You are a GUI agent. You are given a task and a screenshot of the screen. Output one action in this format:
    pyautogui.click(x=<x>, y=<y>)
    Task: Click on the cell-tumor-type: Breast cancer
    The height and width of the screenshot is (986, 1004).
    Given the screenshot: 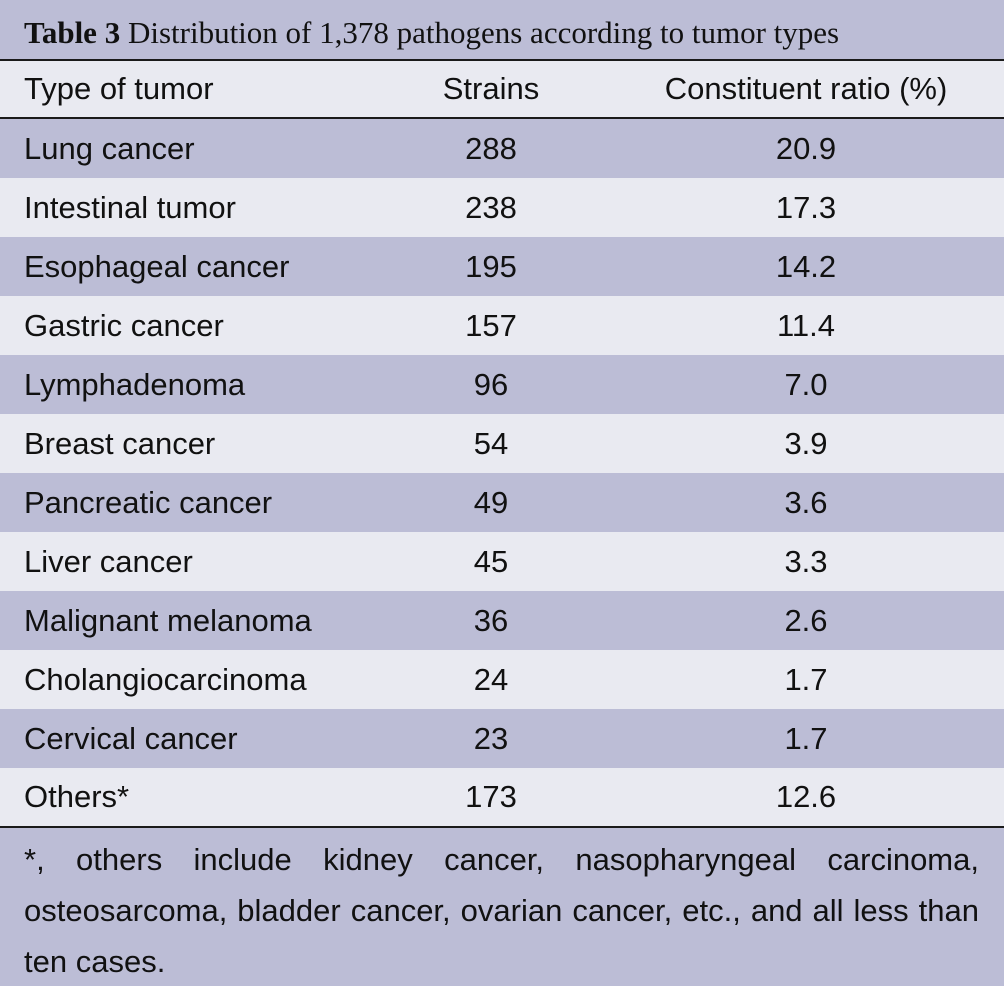 What is the action you would take?
    pyautogui.click(x=120, y=443)
    